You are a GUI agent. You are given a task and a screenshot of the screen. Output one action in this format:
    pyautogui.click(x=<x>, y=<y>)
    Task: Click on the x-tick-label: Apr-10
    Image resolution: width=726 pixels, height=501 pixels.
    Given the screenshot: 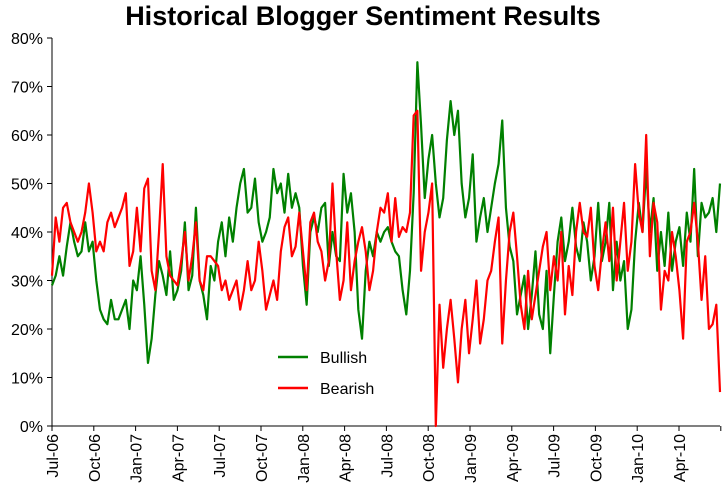 What is the action you would take?
    pyautogui.click(x=680, y=458)
    